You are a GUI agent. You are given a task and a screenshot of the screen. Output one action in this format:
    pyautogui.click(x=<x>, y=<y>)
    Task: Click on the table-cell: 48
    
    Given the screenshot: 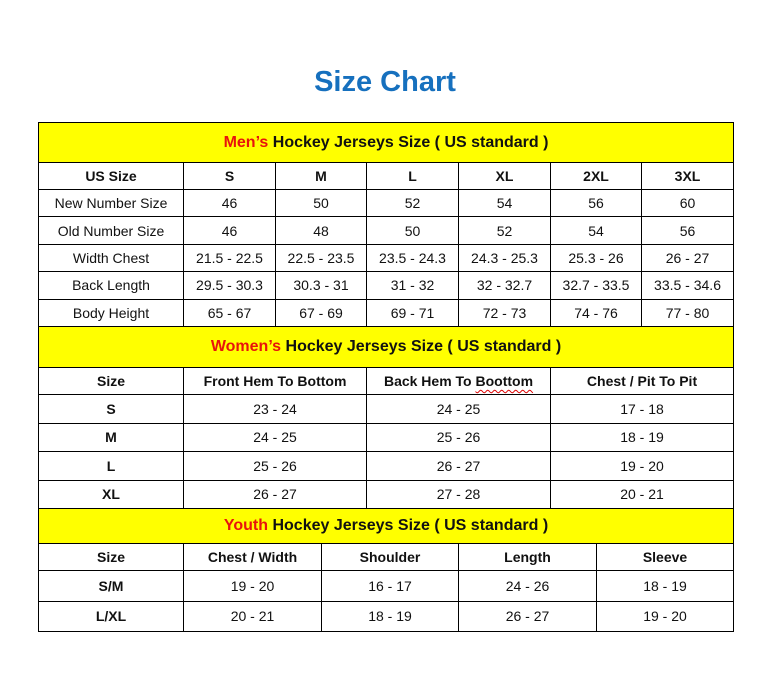 What is the action you would take?
    pyautogui.click(x=321, y=230)
    